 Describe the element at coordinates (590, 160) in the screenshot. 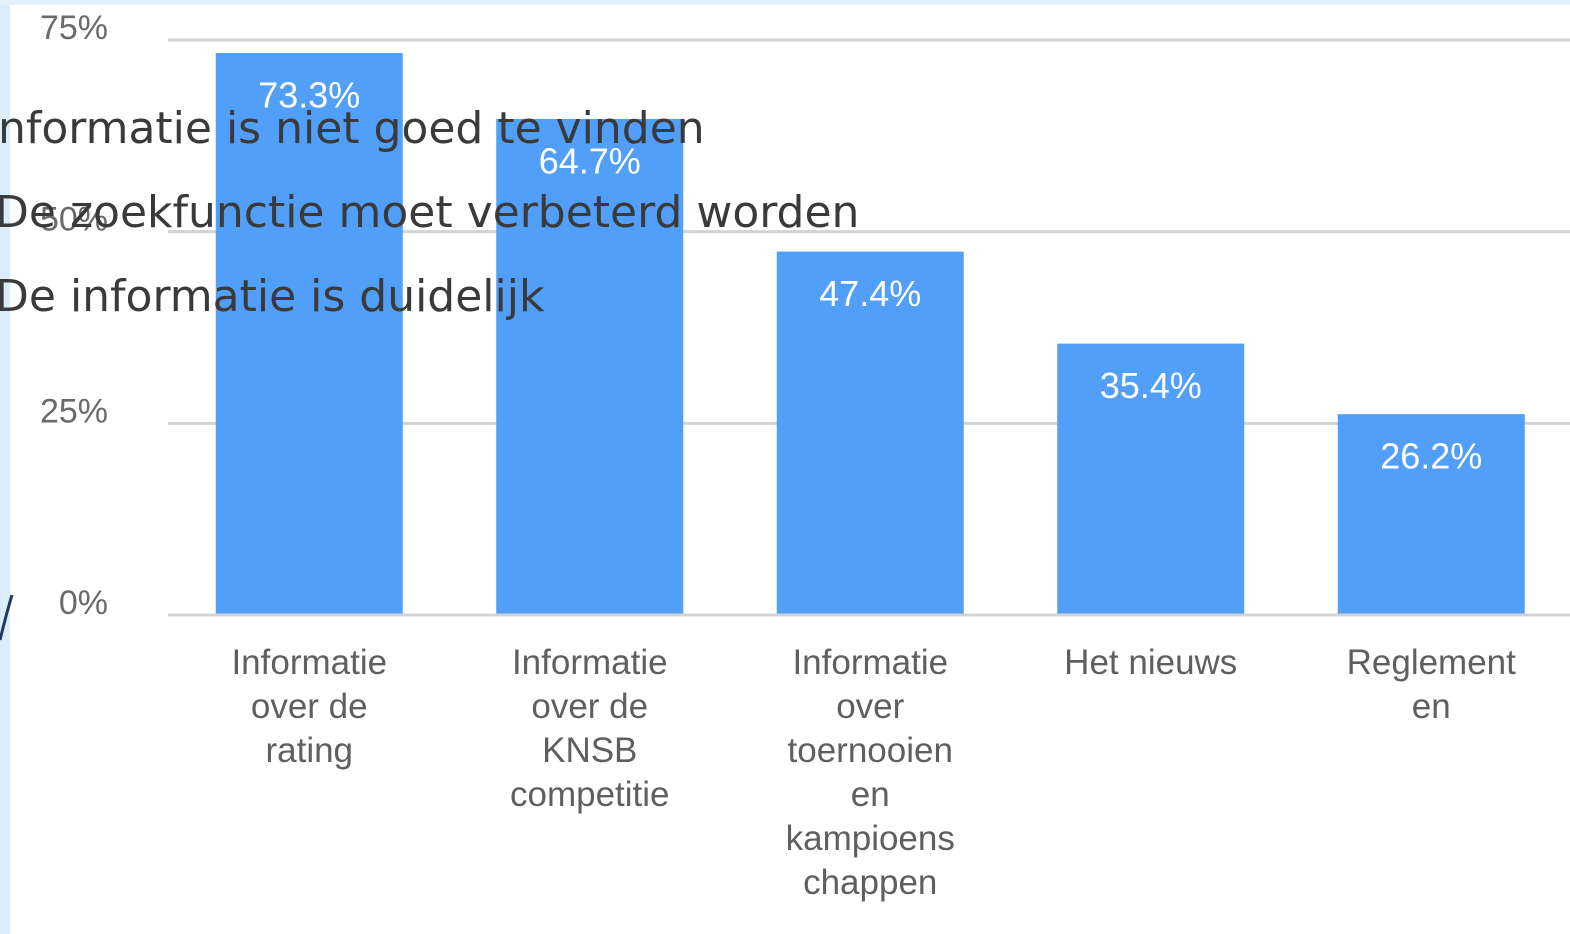

I see `value-label: 64.7%` at that location.